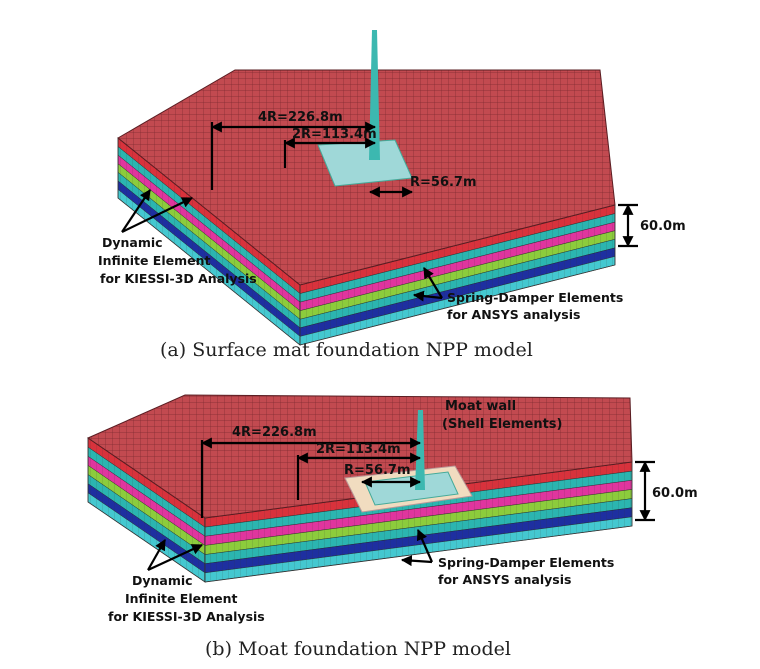 The width and height of the screenshot is (760, 669). Describe the element at coordinates (346, 350) in the screenshot. I see `caption: (a) Surface mat foundation NPP model` at that location.